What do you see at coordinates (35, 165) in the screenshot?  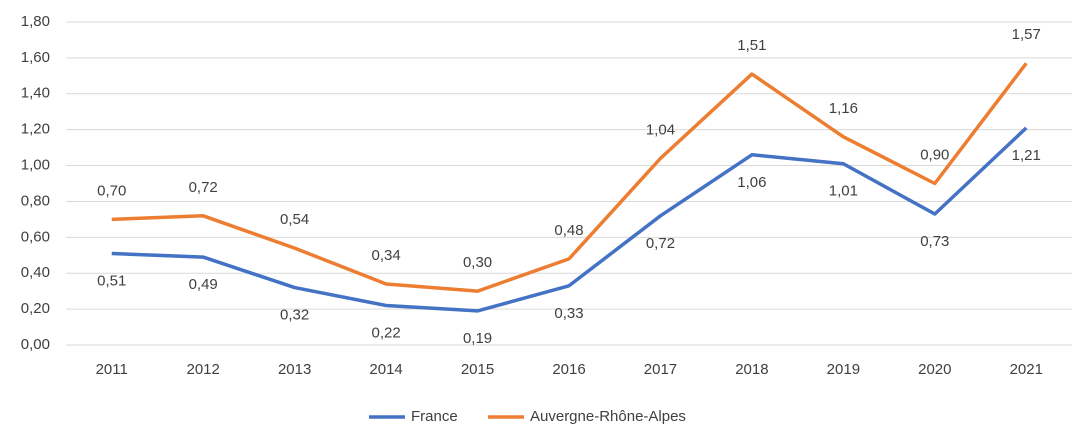 I see `y-tick-label: 1,00` at bounding box center [35, 165].